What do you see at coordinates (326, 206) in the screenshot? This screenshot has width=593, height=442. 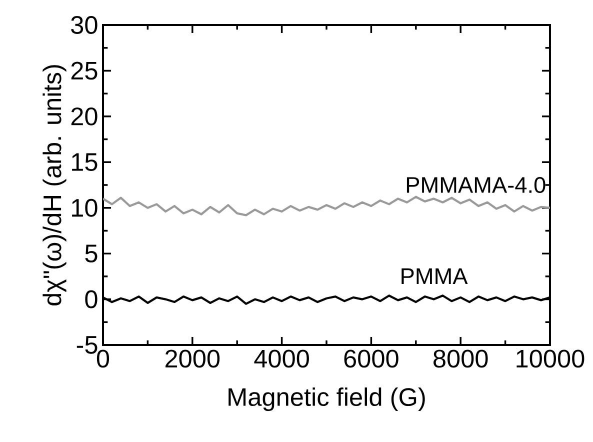 I see `line-series` at bounding box center [326, 206].